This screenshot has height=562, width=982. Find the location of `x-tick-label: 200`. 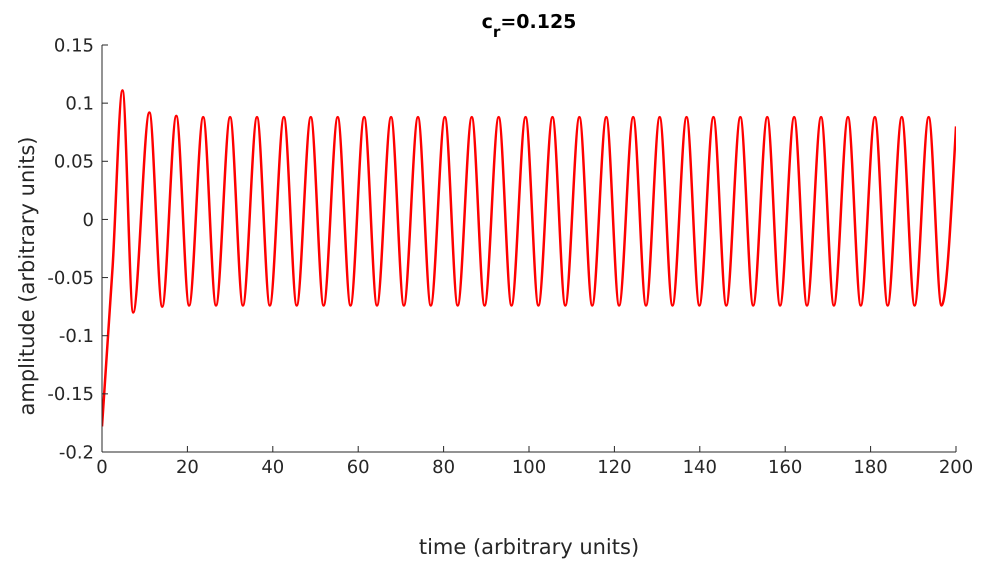

x-tick-label: 200 is located at coordinates (956, 467).